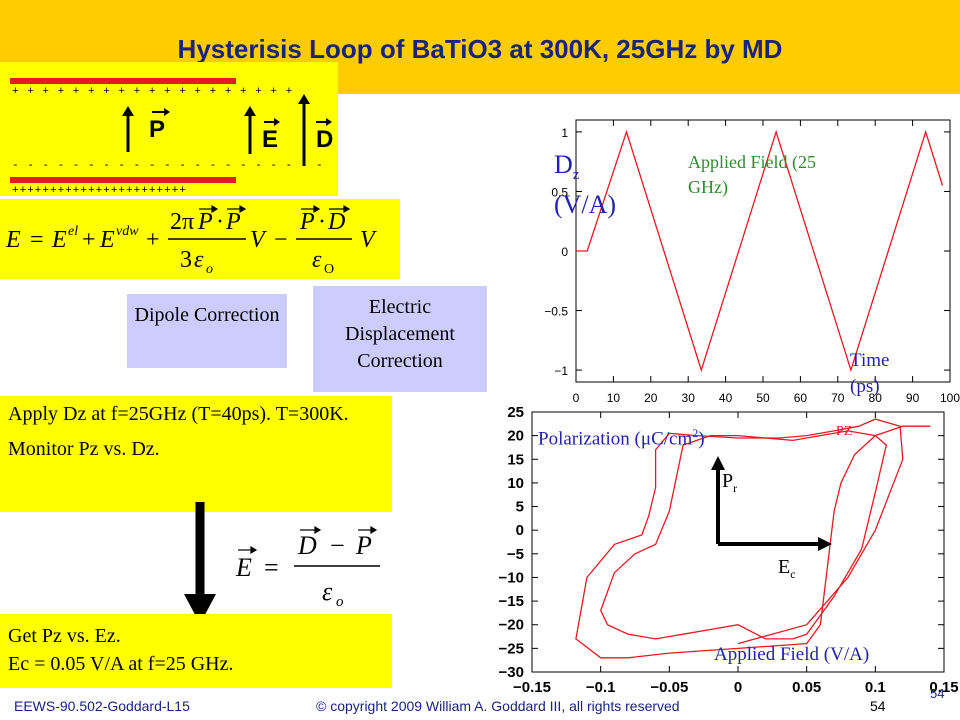 The image size is (960, 720). What do you see at coordinates (73, 231) in the screenshot?
I see `svg-text: el` at bounding box center [73, 231].